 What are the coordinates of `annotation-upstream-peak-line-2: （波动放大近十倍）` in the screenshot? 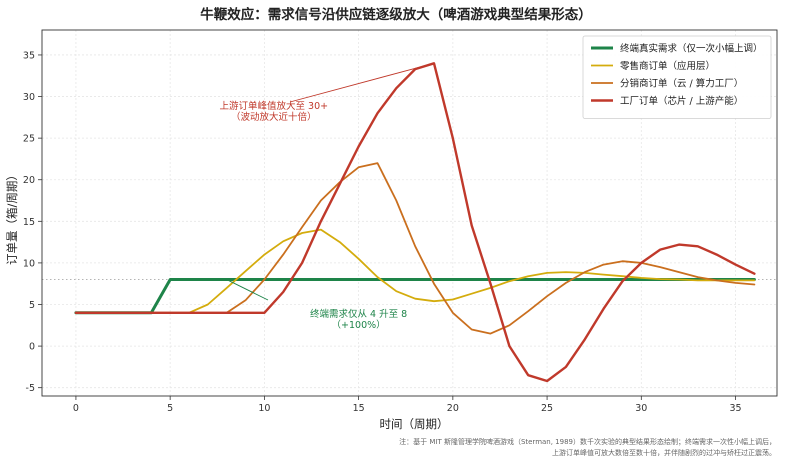 It's located at (274, 117).